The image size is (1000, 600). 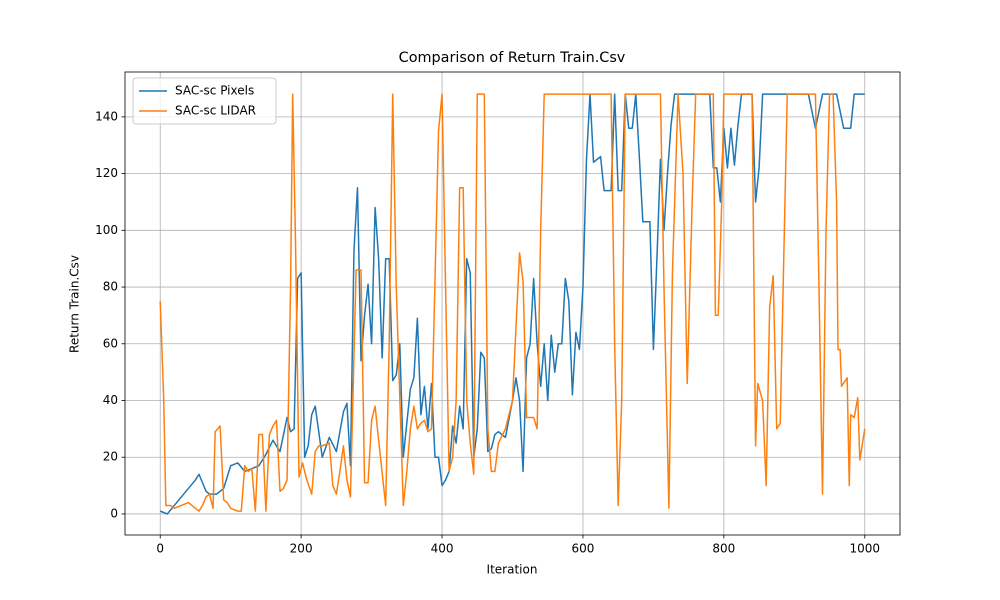 What do you see at coordinates (512, 570) in the screenshot?
I see `x-axis-label: Iteration` at bounding box center [512, 570].